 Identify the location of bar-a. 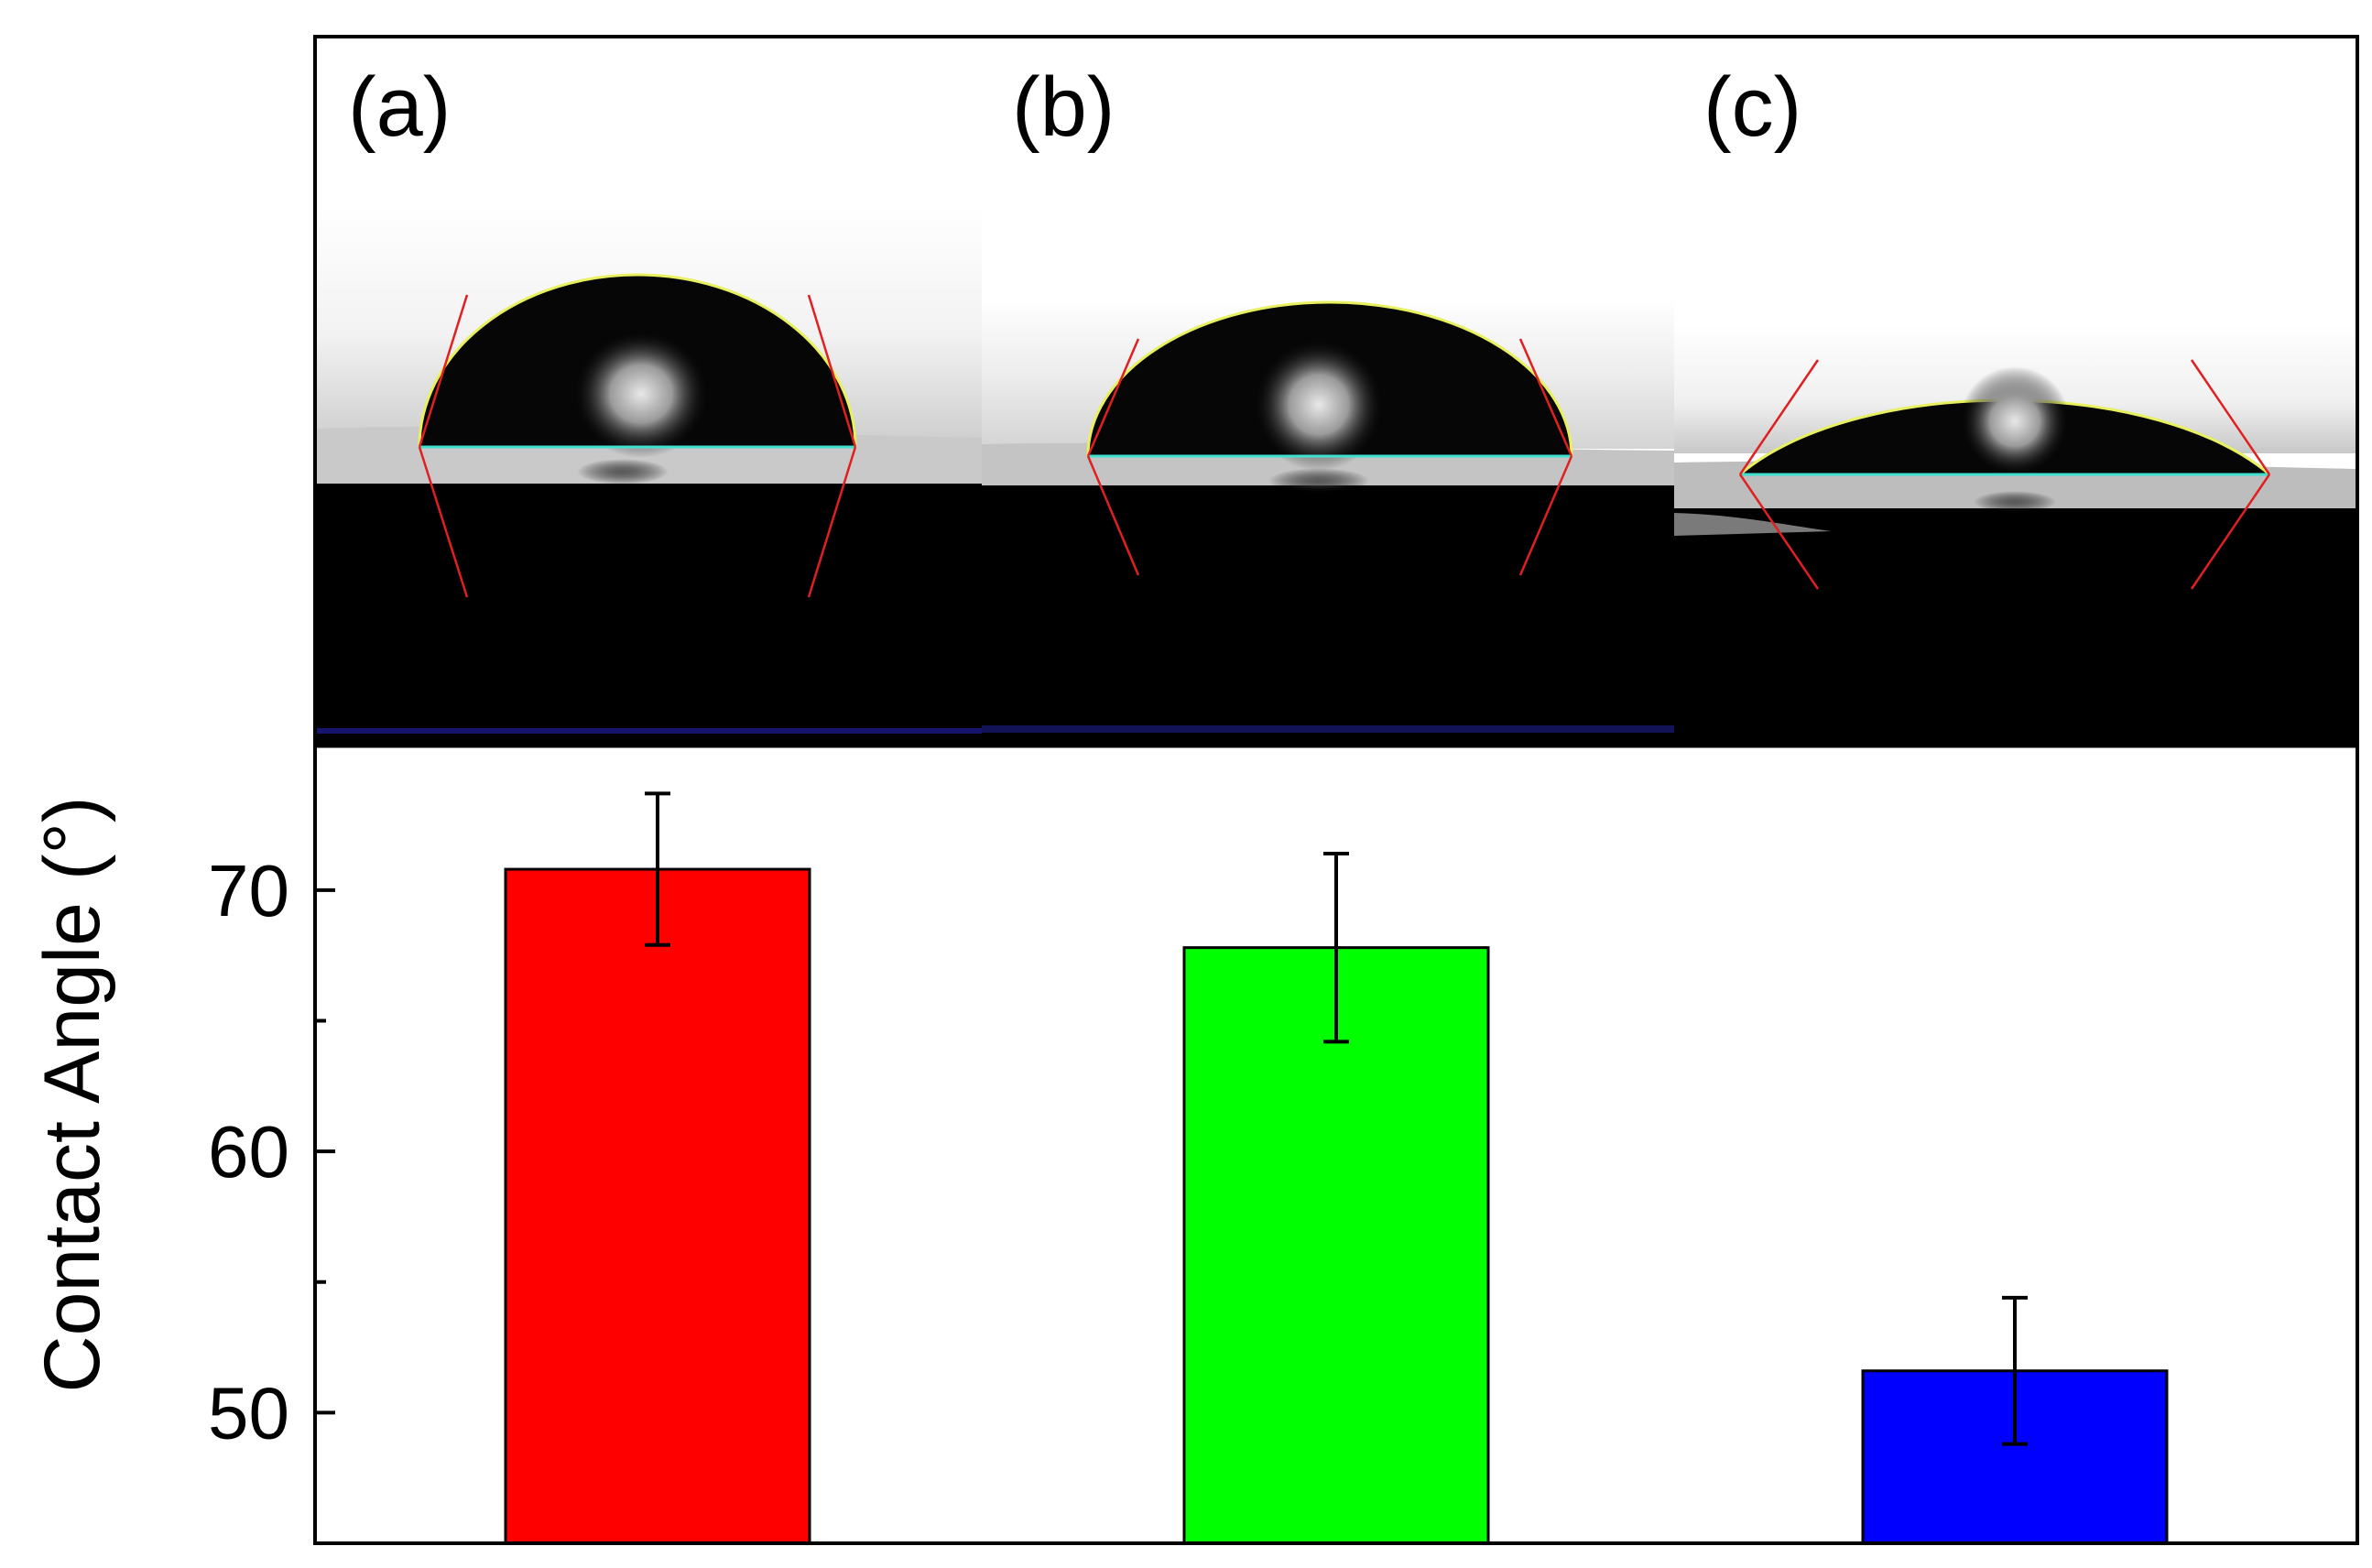
(658, 1206).